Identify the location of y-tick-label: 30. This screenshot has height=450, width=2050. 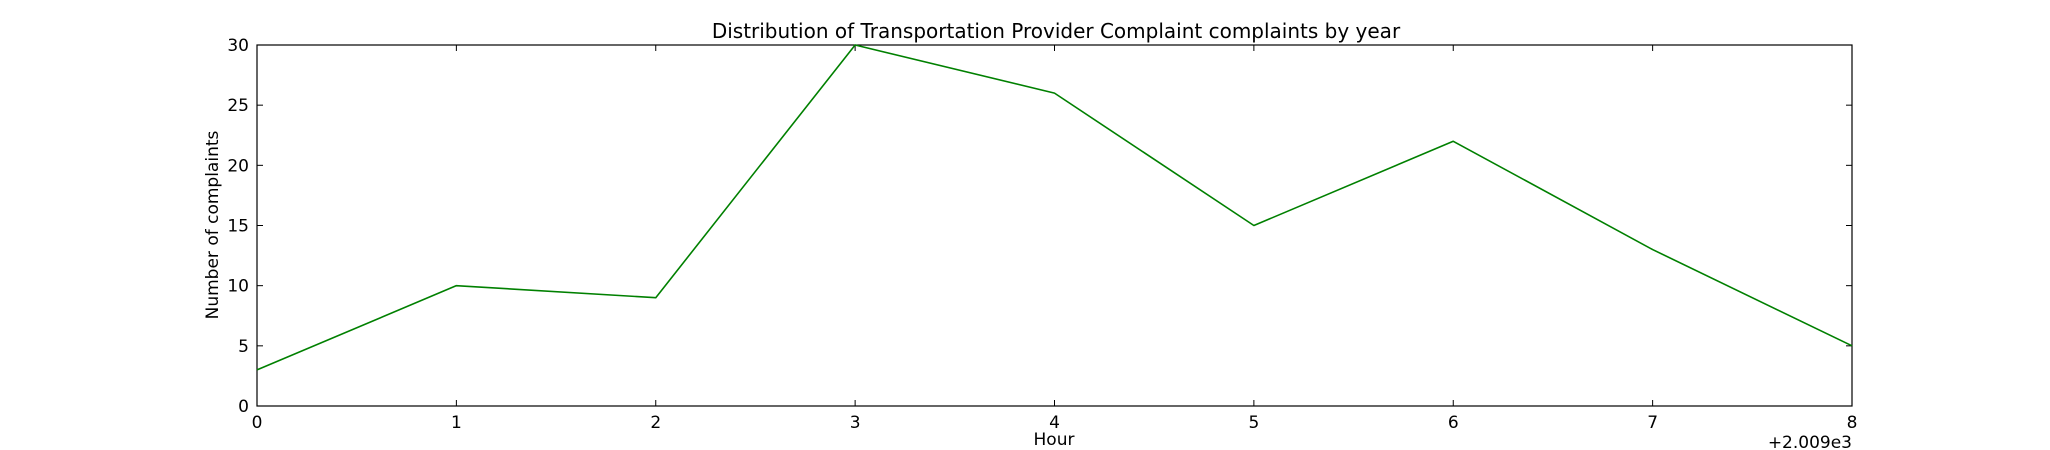
(238, 46).